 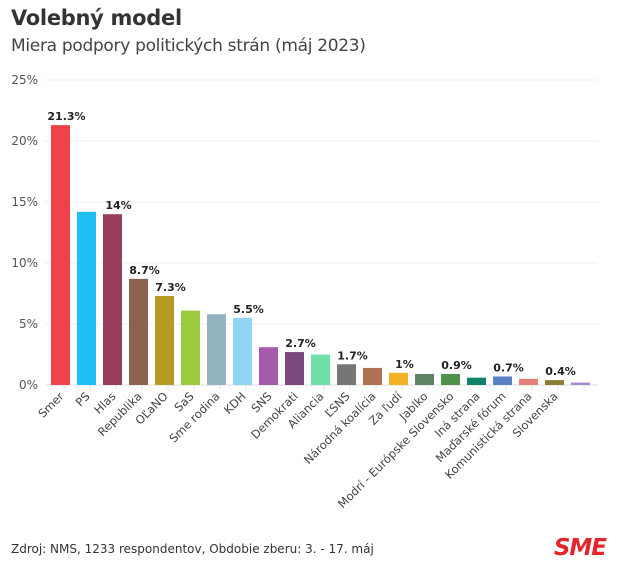 I want to click on x-category-label: PS, so click(x=83, y=399).